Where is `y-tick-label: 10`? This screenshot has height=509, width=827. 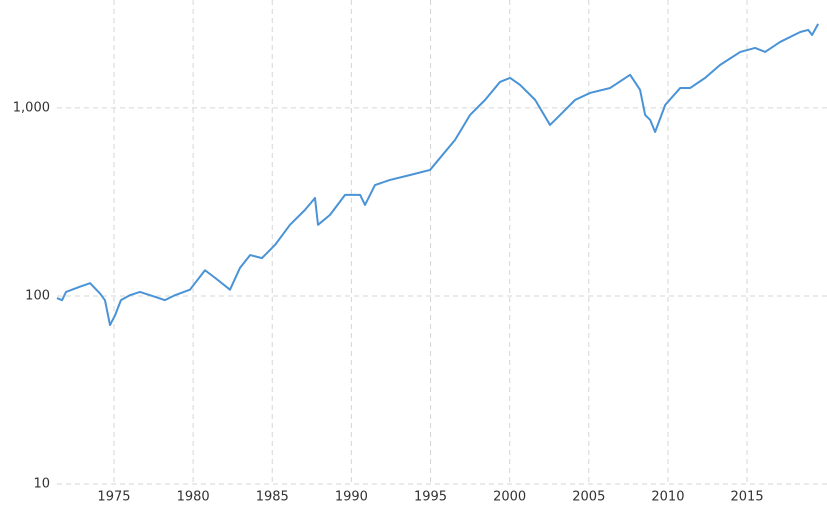 y-tick-label: 10 is located at coordinates (41, 484).